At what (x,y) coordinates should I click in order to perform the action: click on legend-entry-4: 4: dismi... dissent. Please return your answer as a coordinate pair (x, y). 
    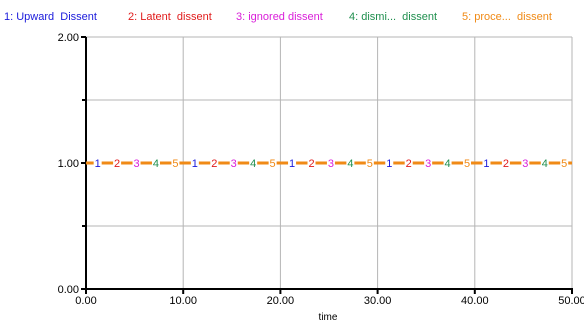
    Looking at the image, I should click on (393, 17).